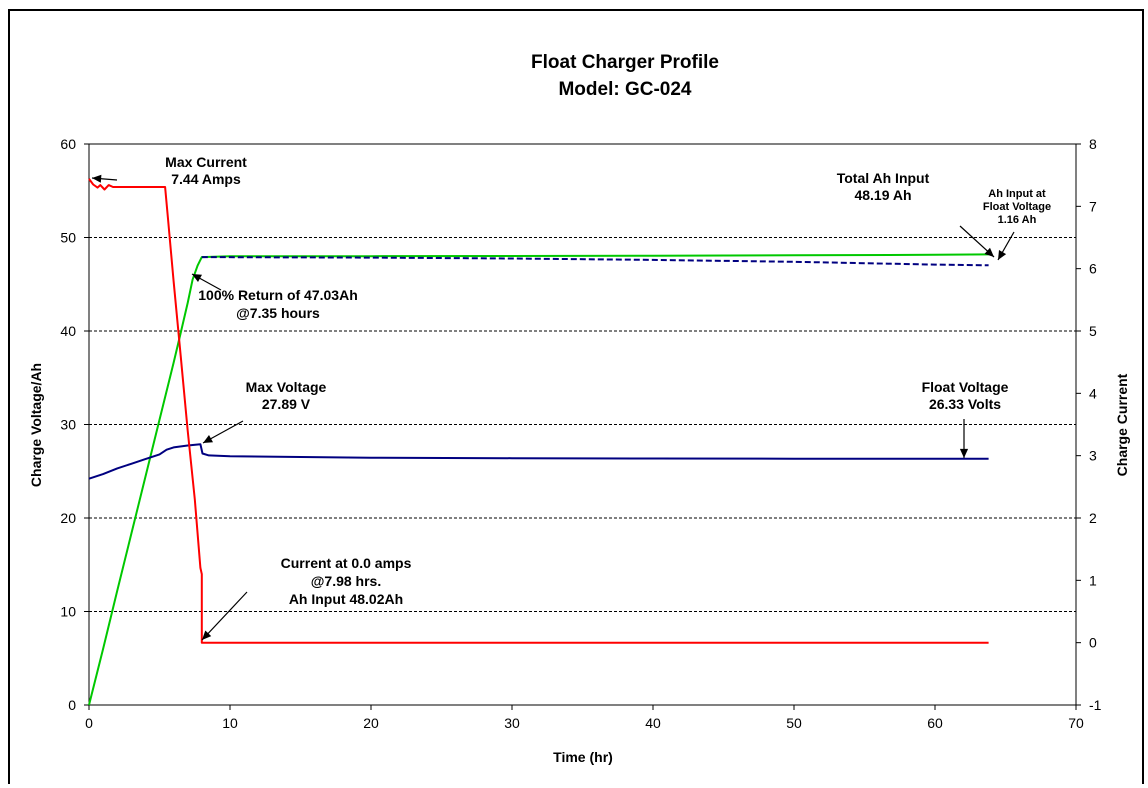 The image size is (1148, 788). I want to click on chart-subtitle: Model: GC-024, so click(624, 89).